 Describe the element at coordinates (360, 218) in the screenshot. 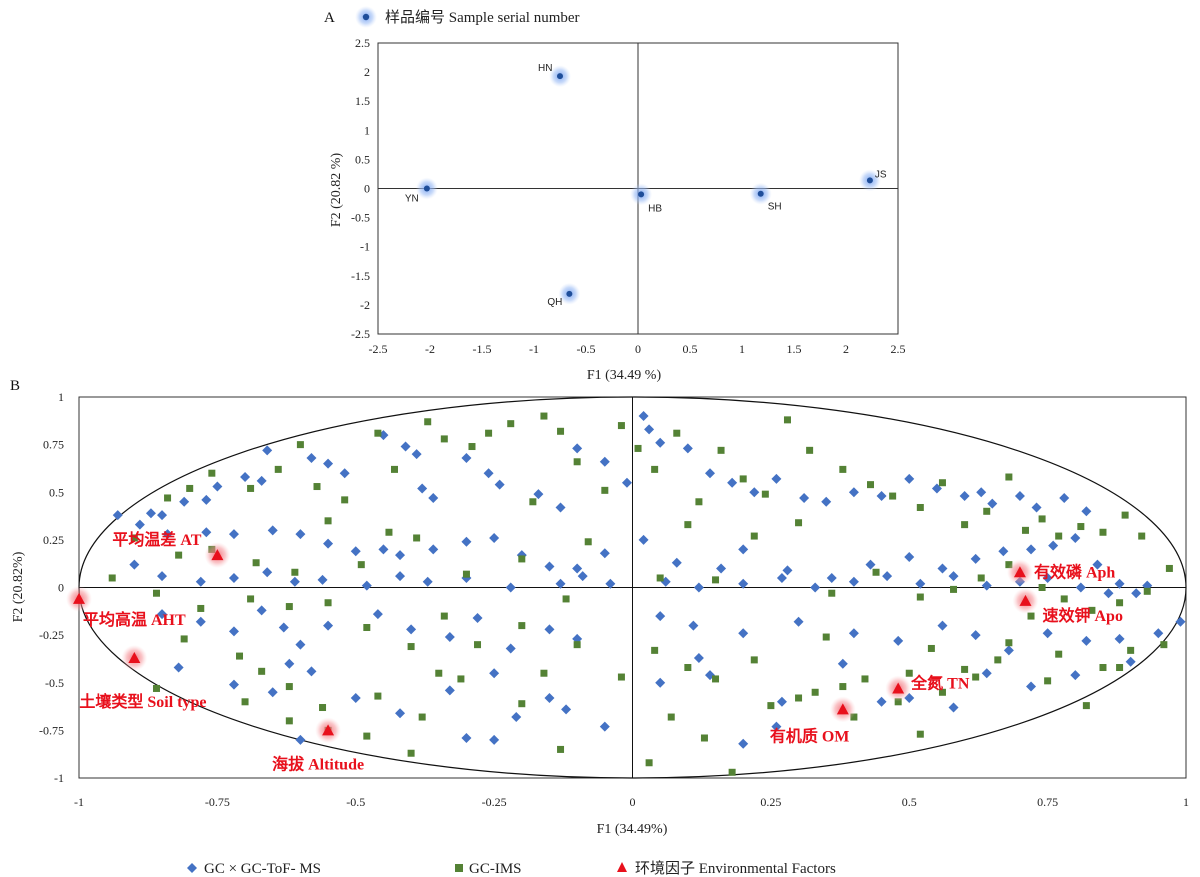

I see `panel-a-y-tick-label: -0.5` at that location.